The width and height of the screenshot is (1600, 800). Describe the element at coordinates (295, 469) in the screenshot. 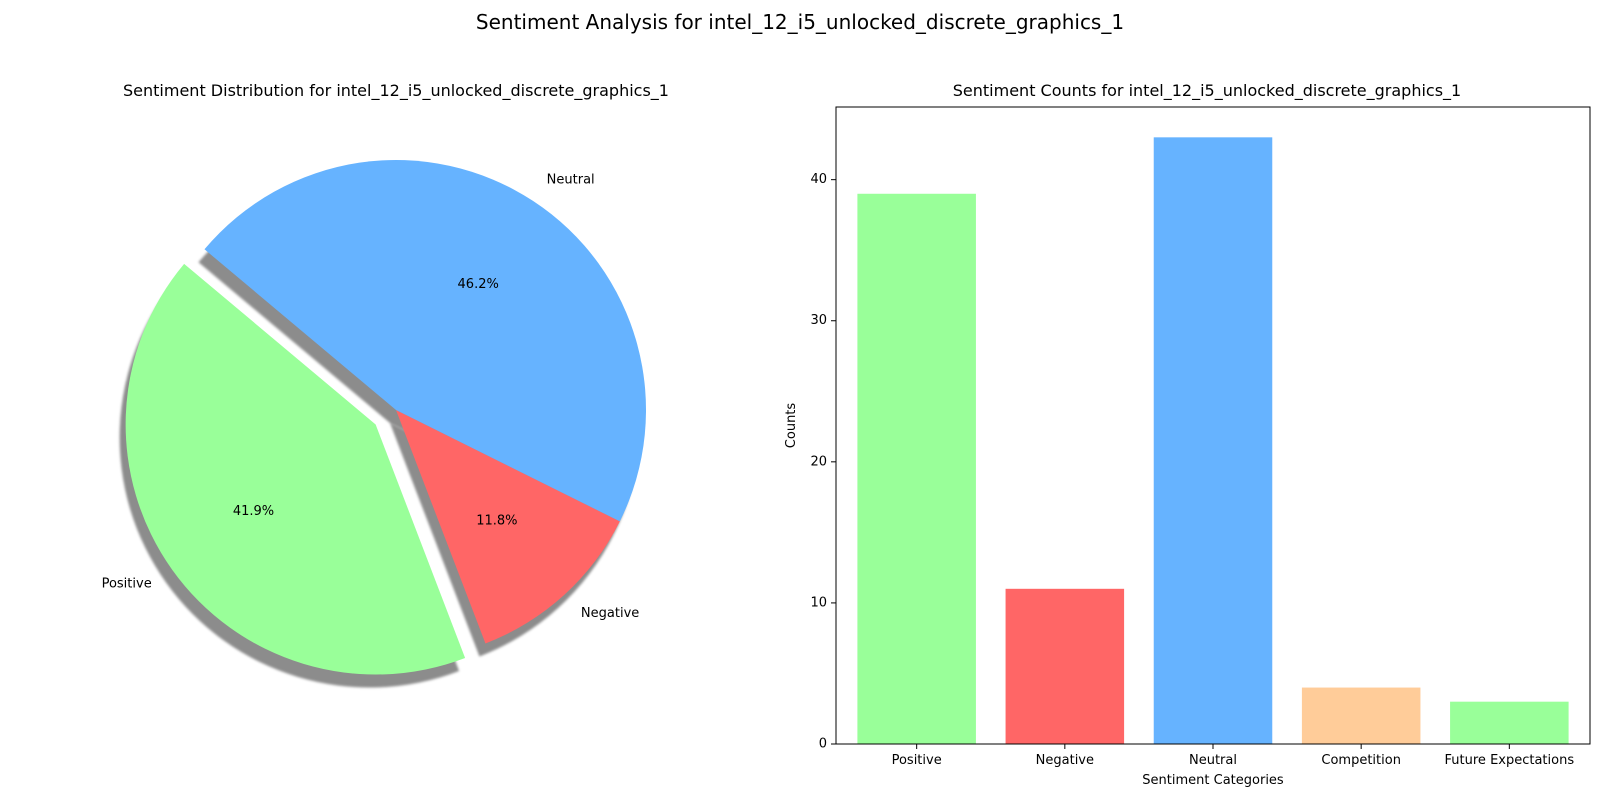

I see `pie-slice-positive` at that location.